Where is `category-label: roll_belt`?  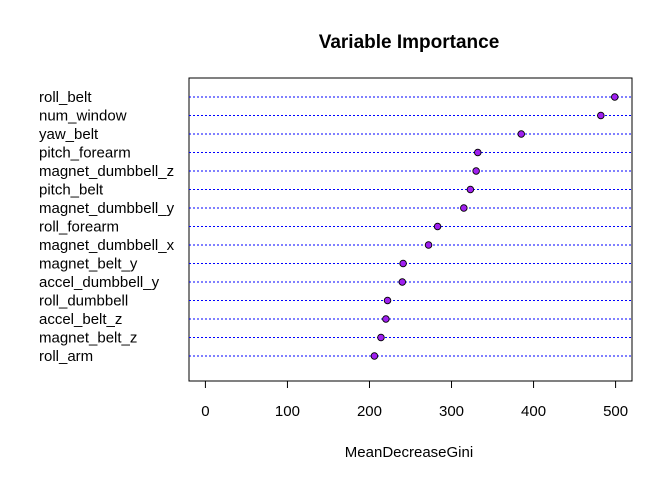
category-label: roll_belt is located at coordinates (65, 97).